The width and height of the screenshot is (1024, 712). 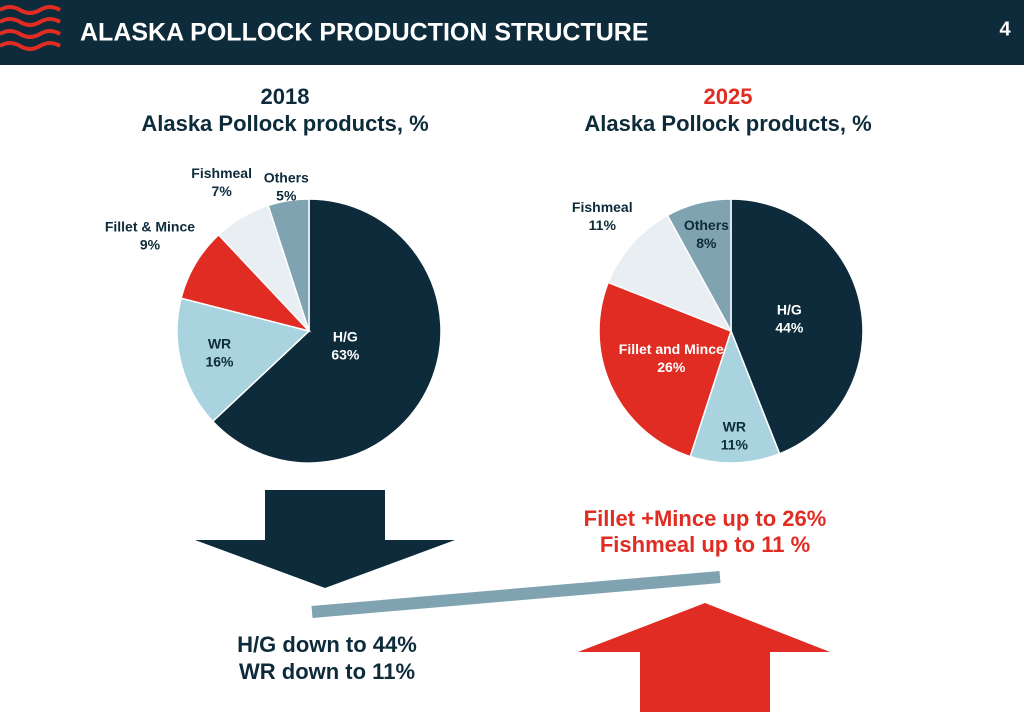 What do you see at coordinates (325, 539) in the screenshot?
I see `down-arrow` at bounding box center [325, 539].